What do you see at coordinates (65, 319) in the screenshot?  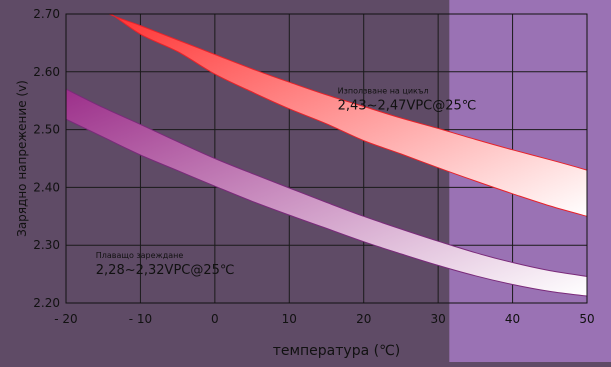 I see `x-tick-label: - 20` at bounding box center [65, 319].